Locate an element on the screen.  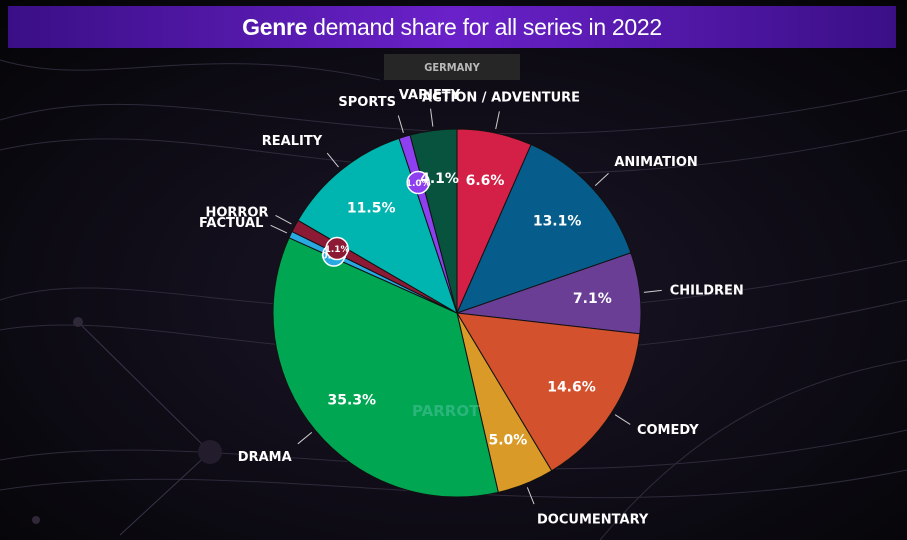
category-label-drama: DRAMA is located at coordinates (265, 457).